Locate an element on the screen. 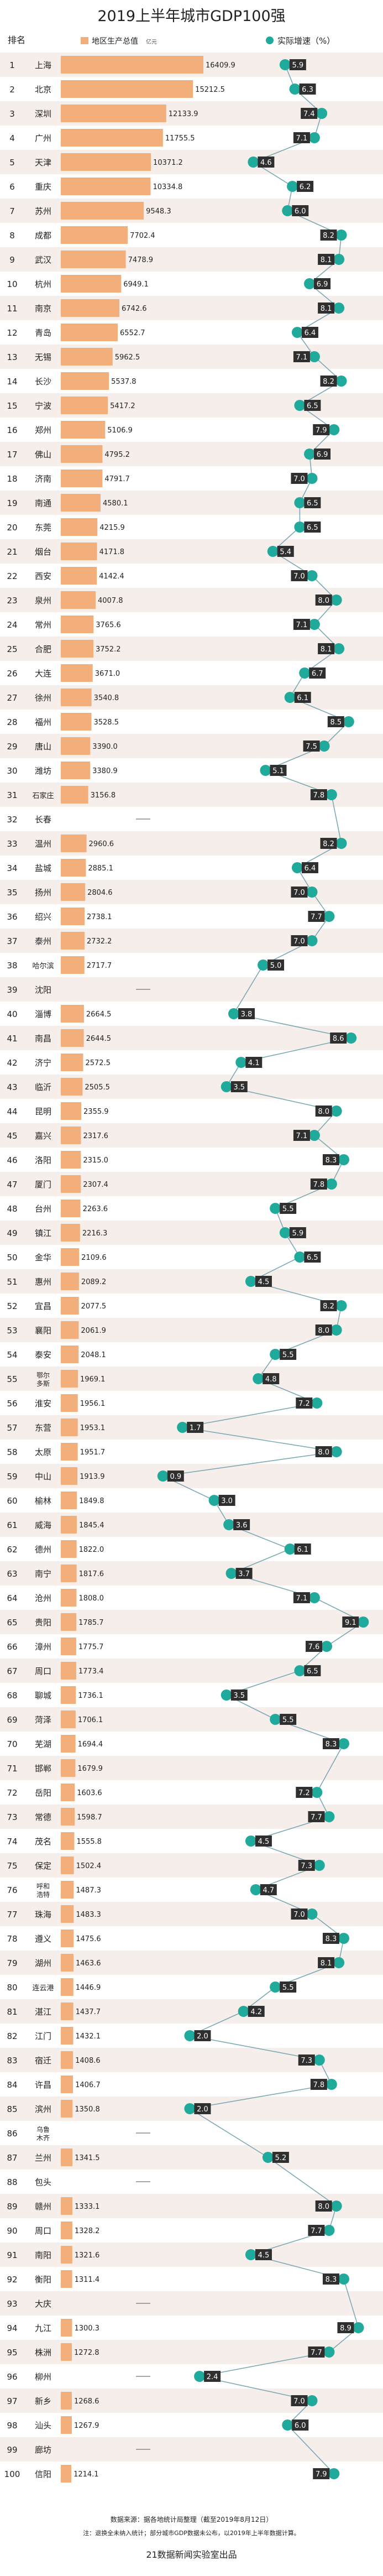 The height and width of the screenshot is (2576, 383). city-label: 杭州 is located at coordinates (43, 284).